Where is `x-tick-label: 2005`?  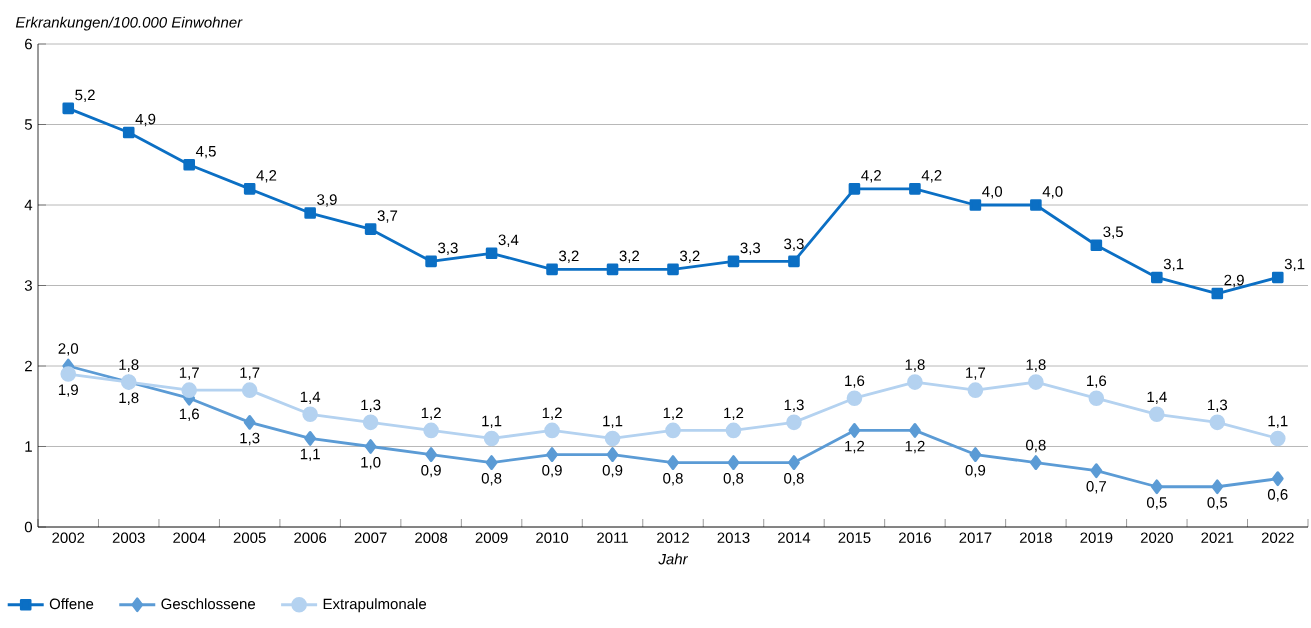
x-tick-label: 2005 is located at coordinates (249, 538).